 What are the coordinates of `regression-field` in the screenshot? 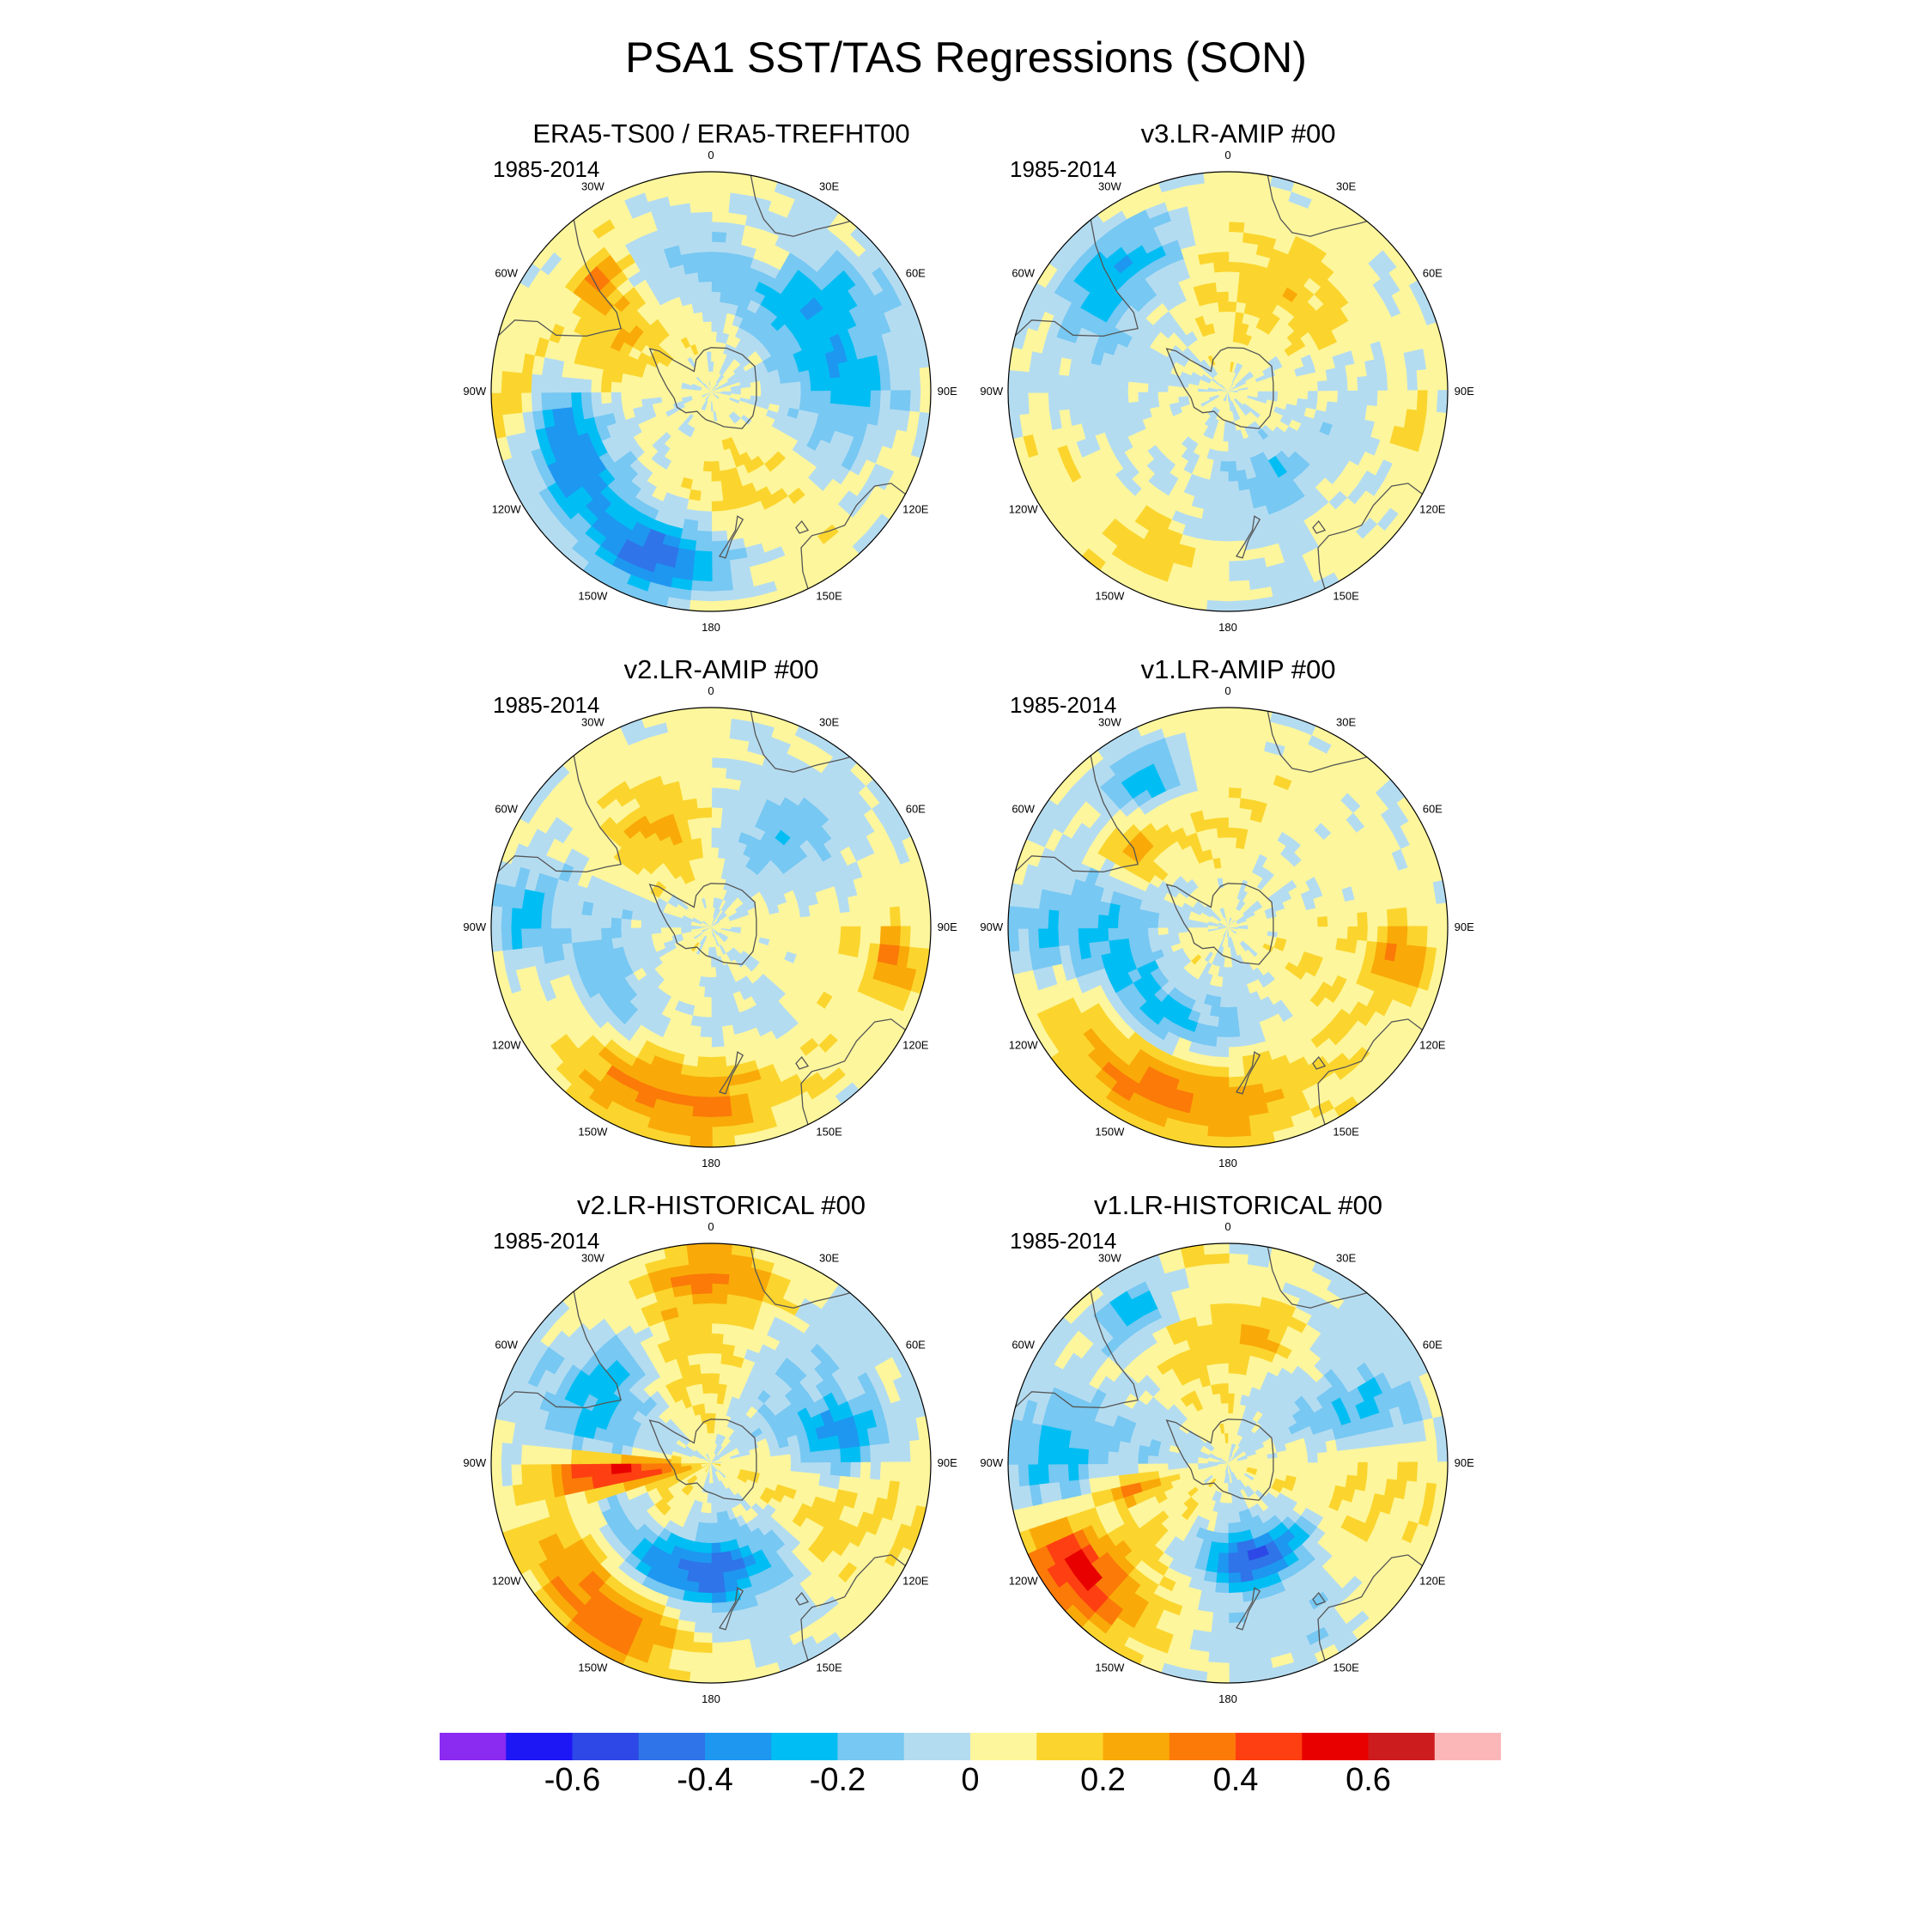 It's located at (711, 391).